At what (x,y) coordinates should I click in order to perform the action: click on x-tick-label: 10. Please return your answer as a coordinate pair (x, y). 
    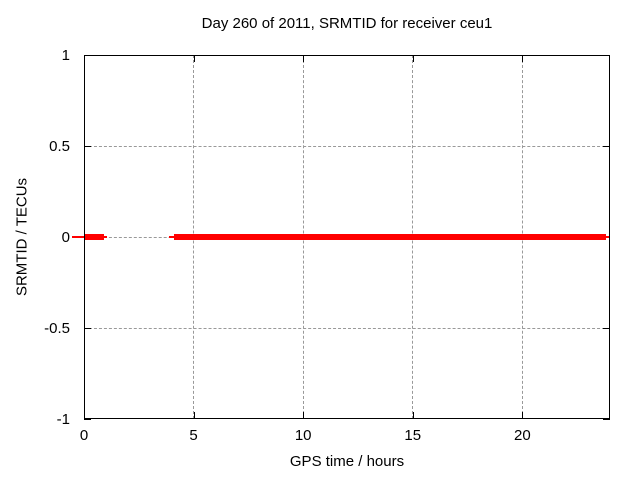
    Looking at the image, I should click on (303, 435).